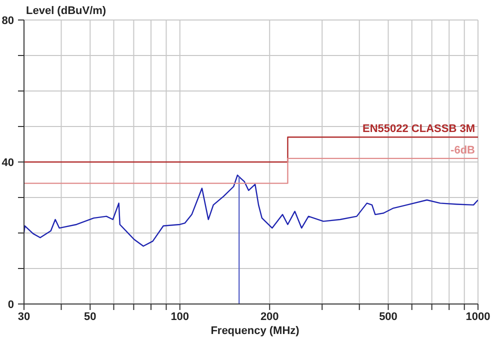 This screenshot has width=500, height=337. I want to click on y-axis-title: Level (dBuV/m), so click(66, 11).